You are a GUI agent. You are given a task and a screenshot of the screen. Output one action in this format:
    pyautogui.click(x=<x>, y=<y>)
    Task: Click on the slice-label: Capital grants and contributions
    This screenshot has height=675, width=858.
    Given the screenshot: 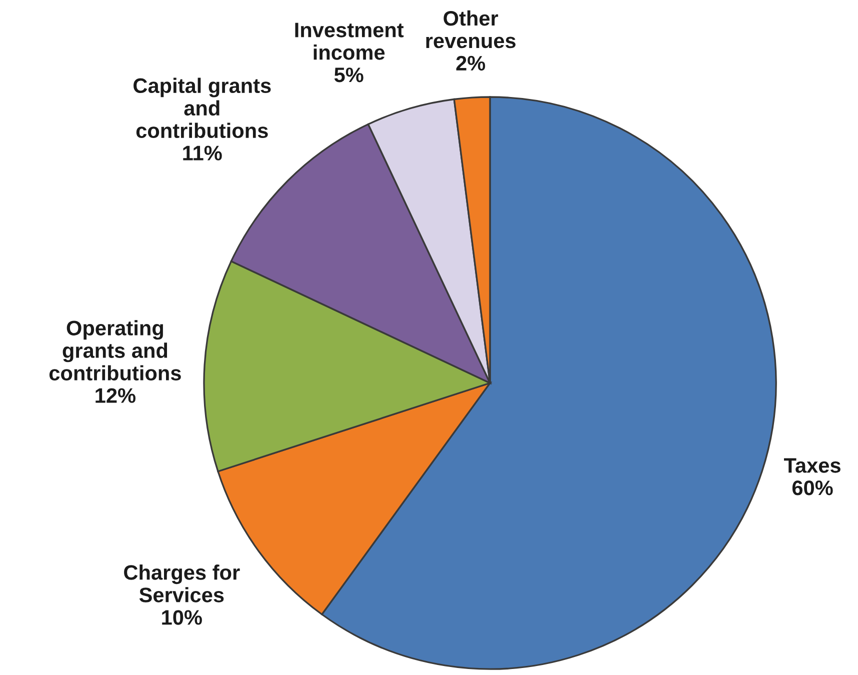 What is the action you would take?
    pyautogui.click(x=202, y=108)
    